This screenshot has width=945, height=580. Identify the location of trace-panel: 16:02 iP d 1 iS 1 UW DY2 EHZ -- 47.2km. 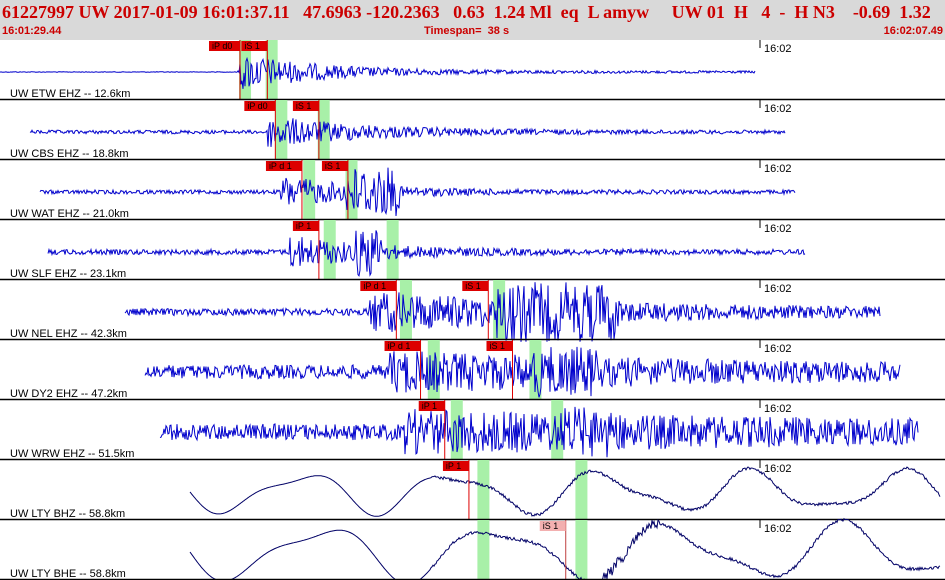
(472, 370).